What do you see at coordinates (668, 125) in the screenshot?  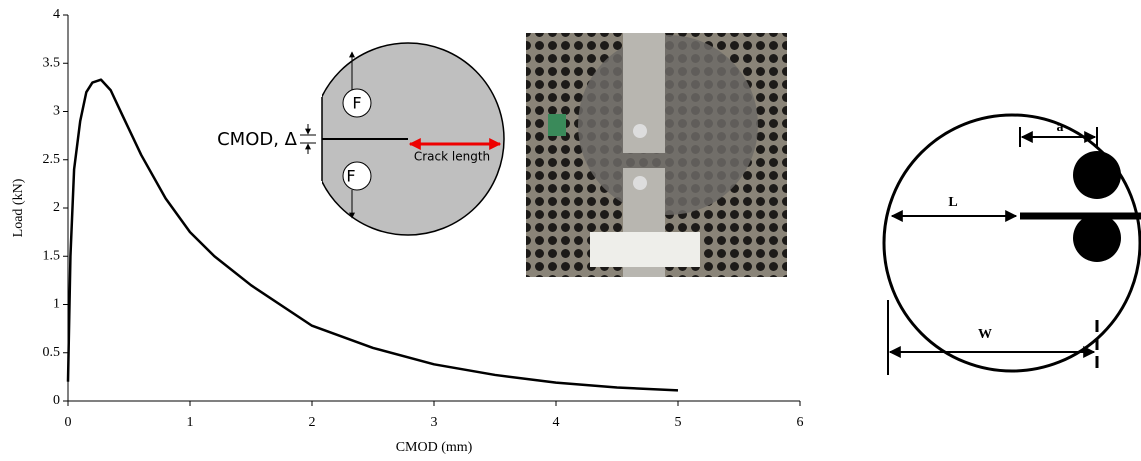 I see `photo-specimen` at bounding box center [668, 125].